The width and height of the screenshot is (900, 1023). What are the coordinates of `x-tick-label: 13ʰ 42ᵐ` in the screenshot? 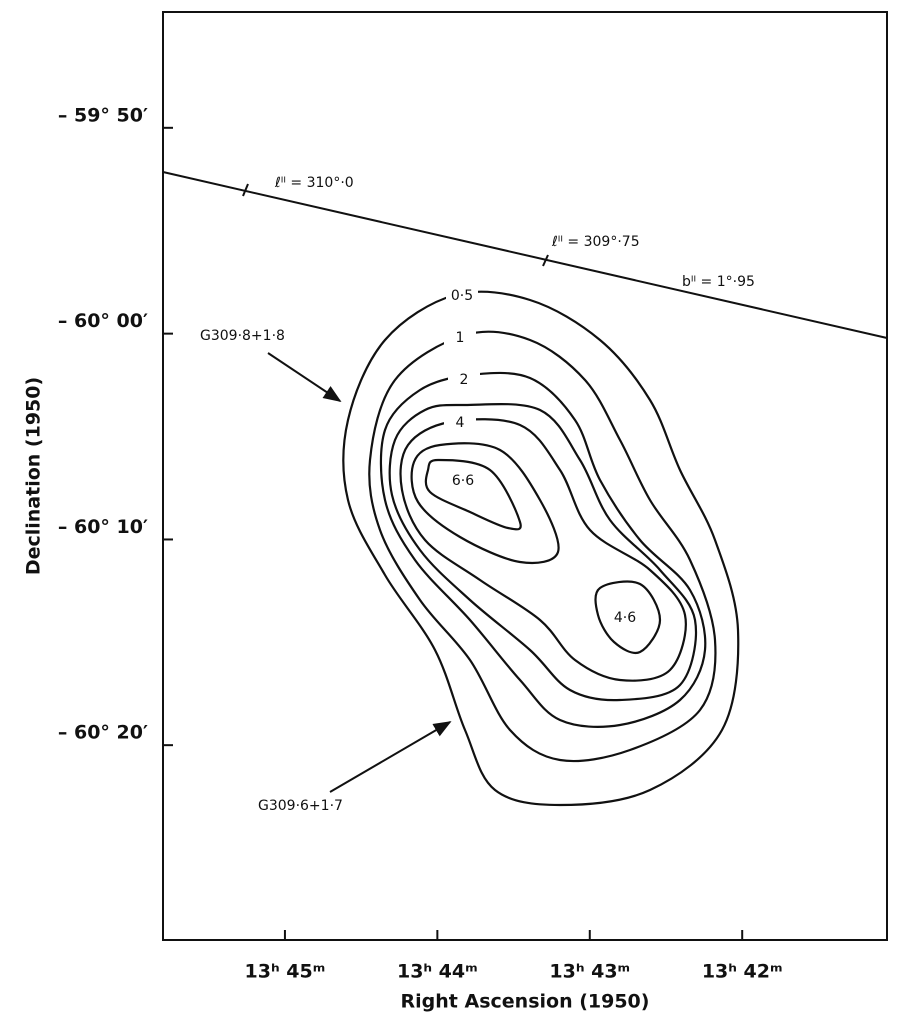 It's located at (742, 972).